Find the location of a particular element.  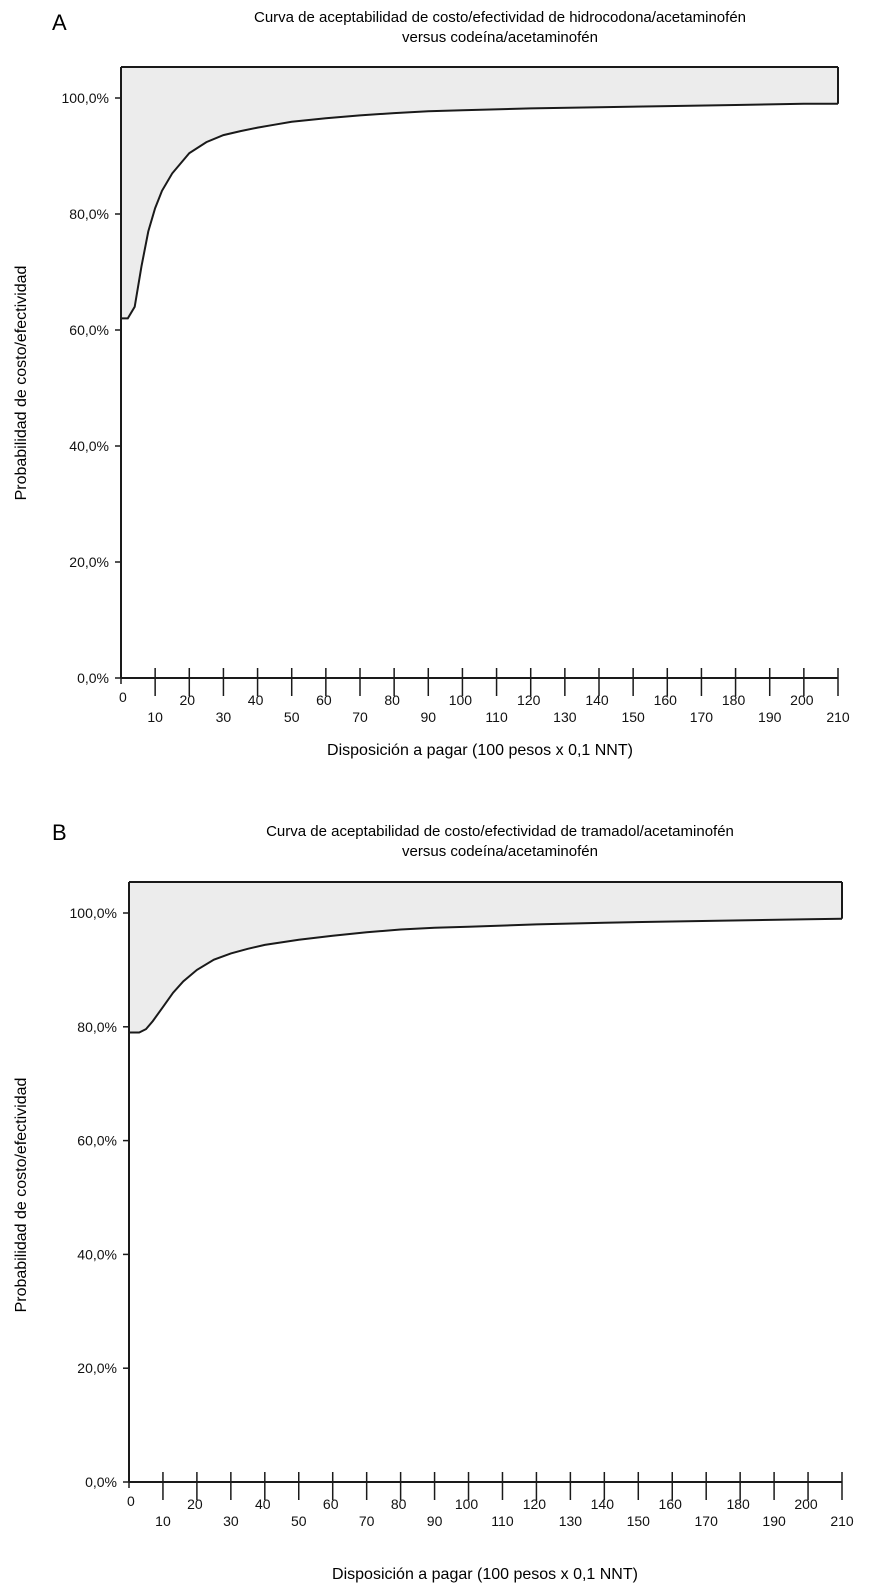

panel-letter: B is located at coordinates (59, 832).